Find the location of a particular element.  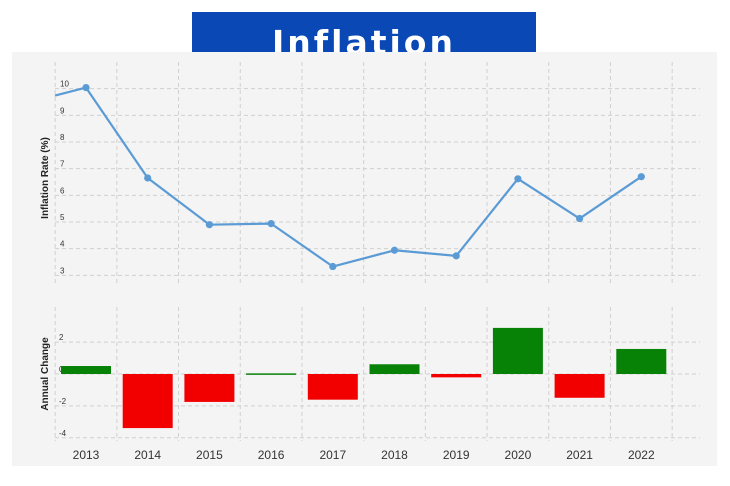

x-tick-label: 2018 is located at coordinates (394, 455).